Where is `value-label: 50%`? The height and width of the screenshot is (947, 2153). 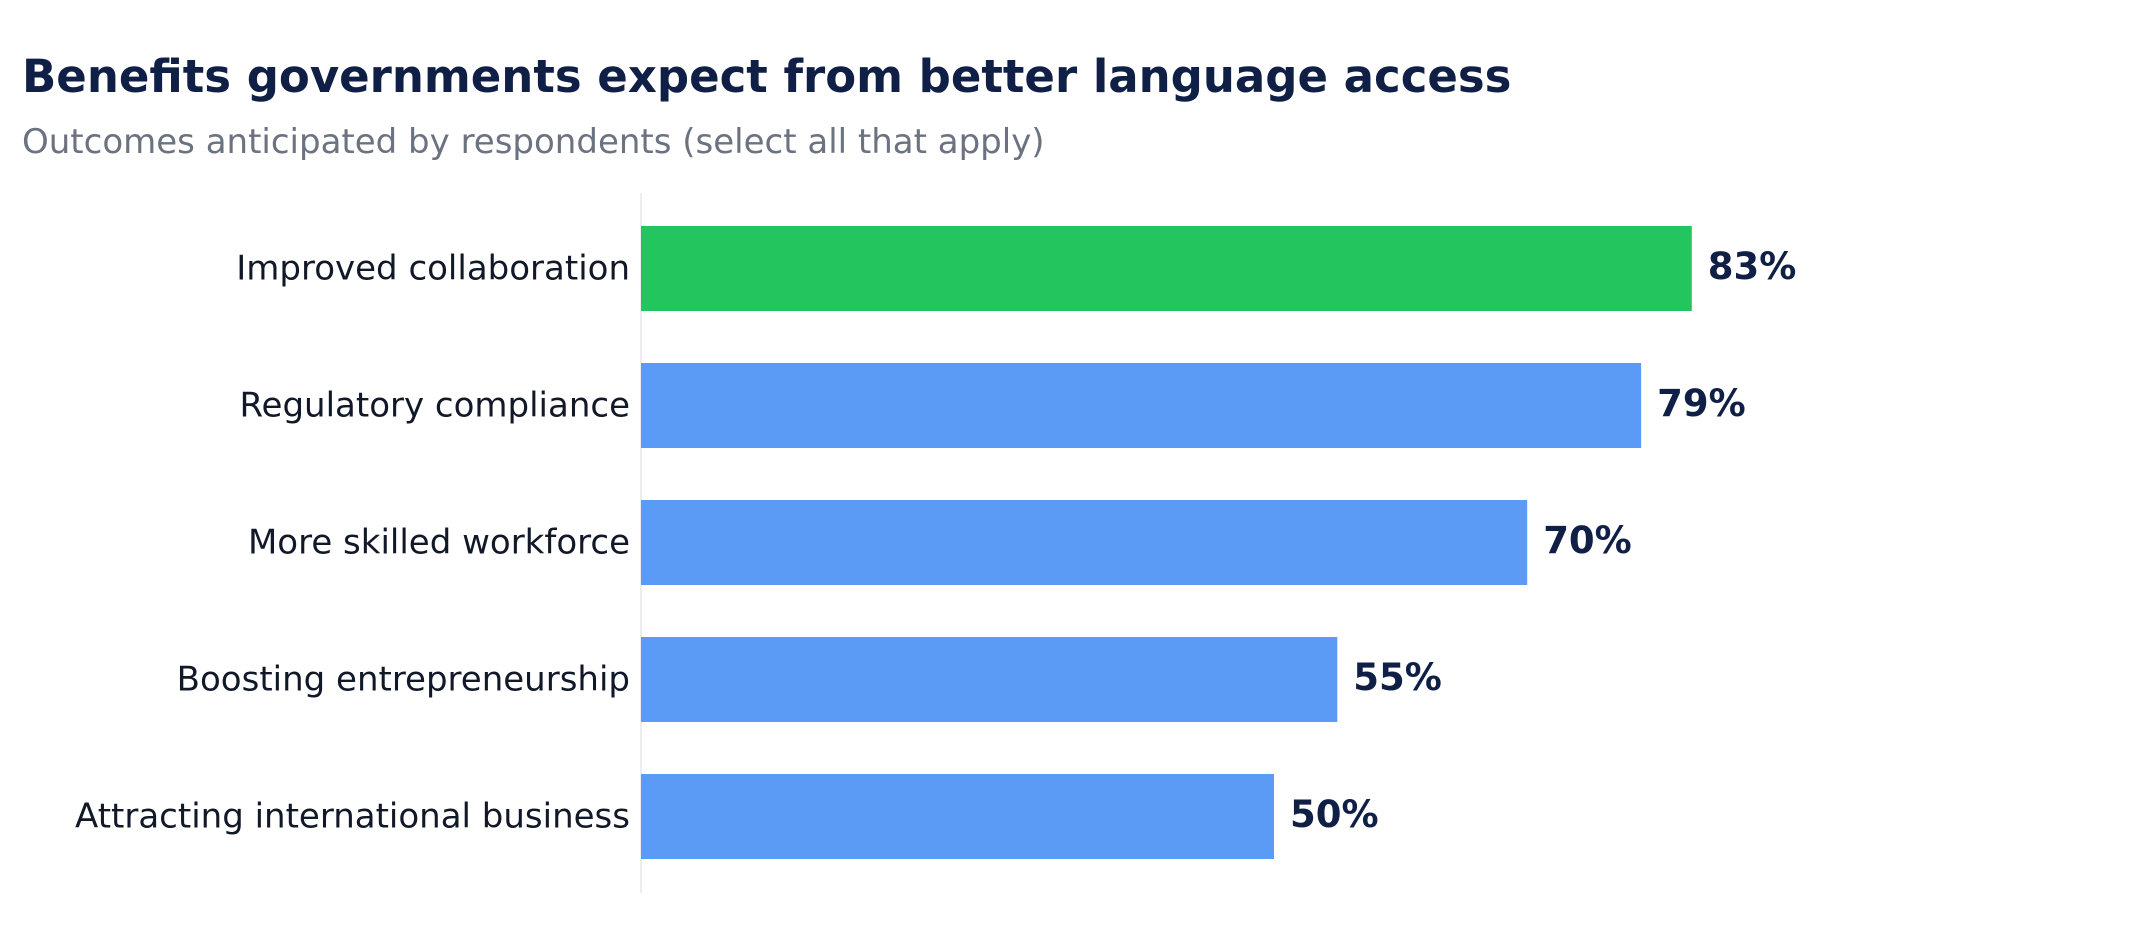 value-label: 50% is located at coordinates (1334, 814).